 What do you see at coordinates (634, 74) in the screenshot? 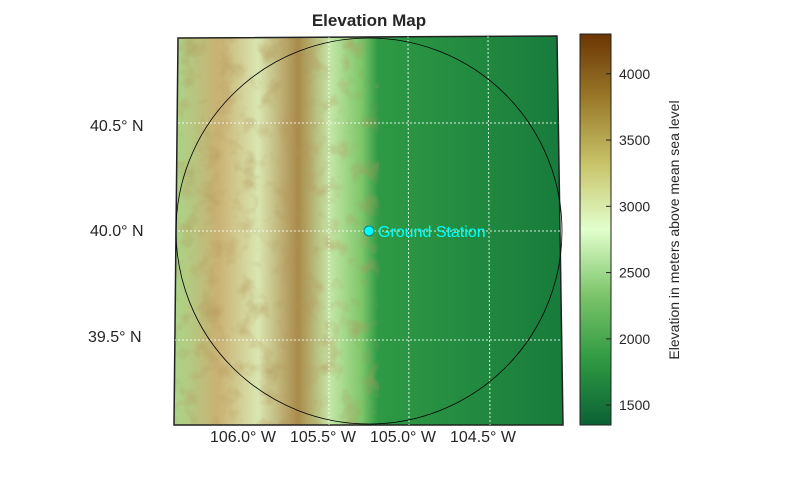
I see `colorbar-tick-label: 4000` at bounding box center [634, 74].